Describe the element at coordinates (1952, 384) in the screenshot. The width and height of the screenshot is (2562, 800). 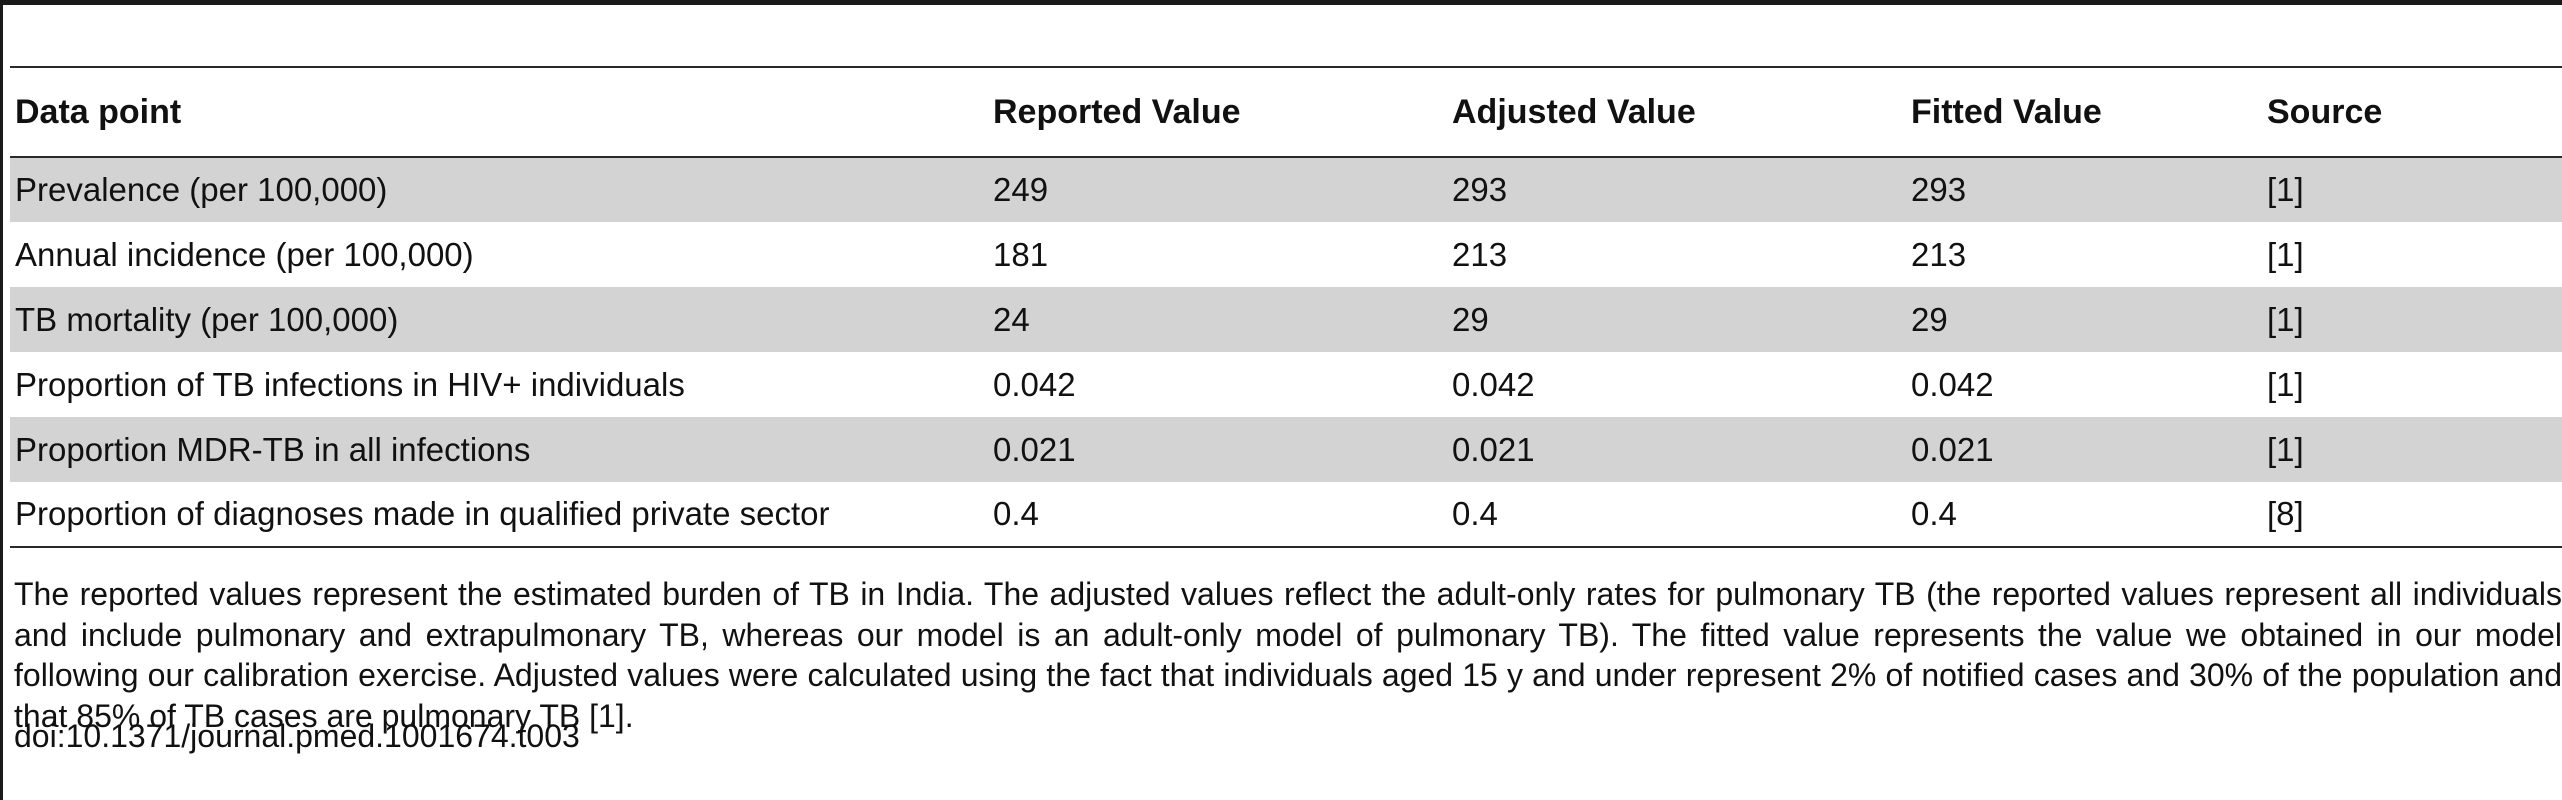
I see `cell-fitted-value: 0.042` at that location.